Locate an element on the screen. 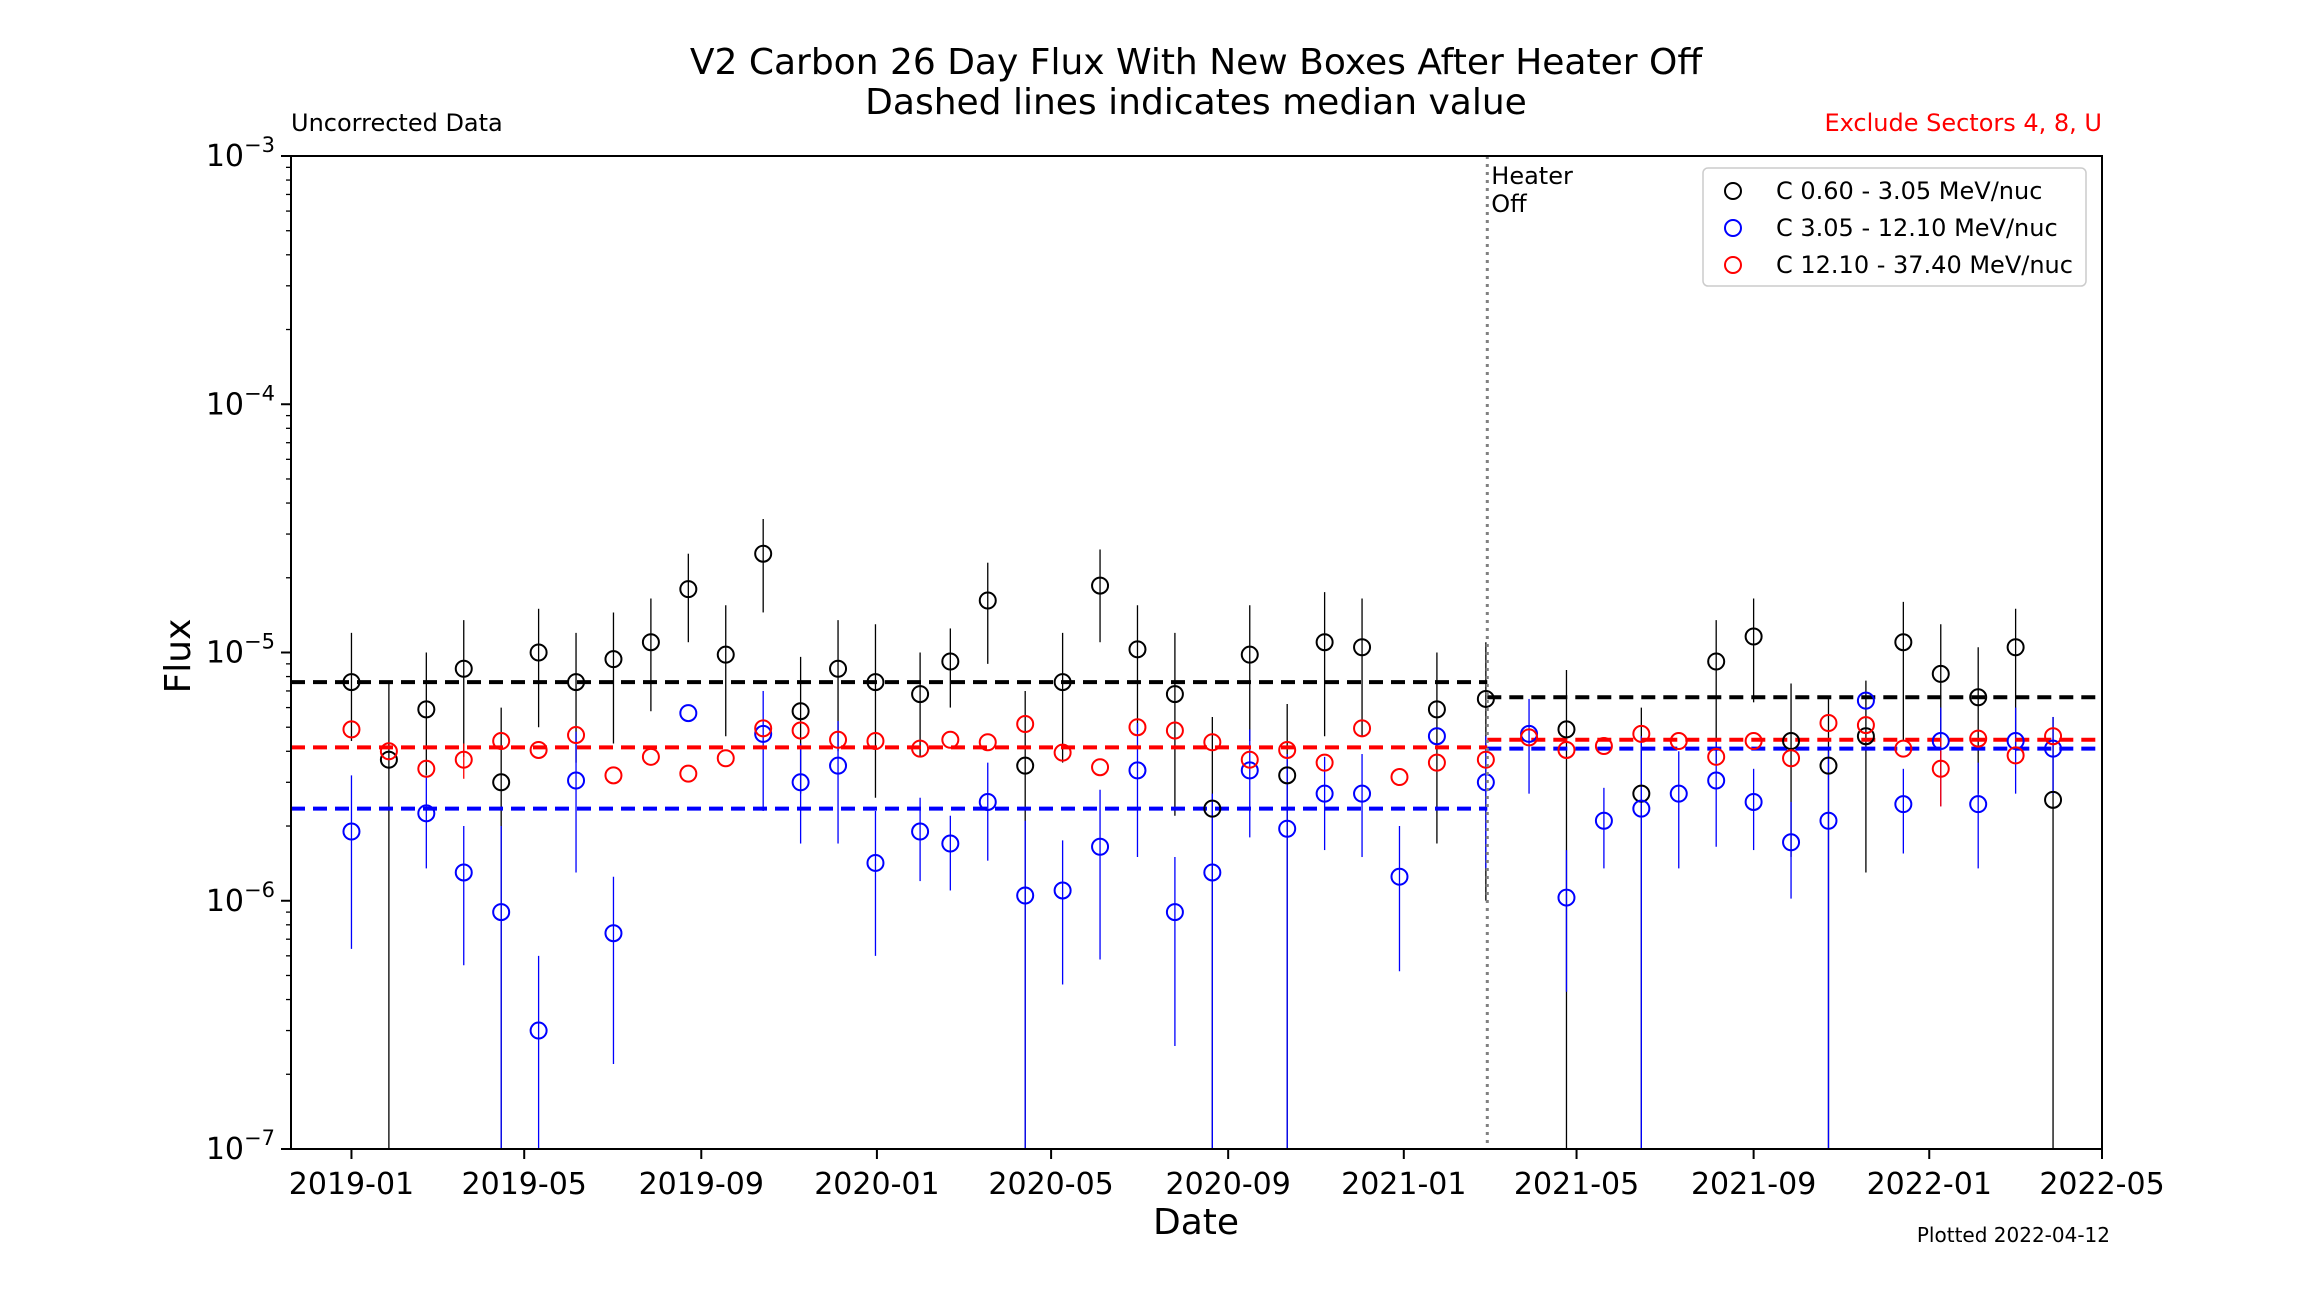 This screenshot has height=1296, width=2304. x-axis-title: Date is located at coordinates (1196, 1222).